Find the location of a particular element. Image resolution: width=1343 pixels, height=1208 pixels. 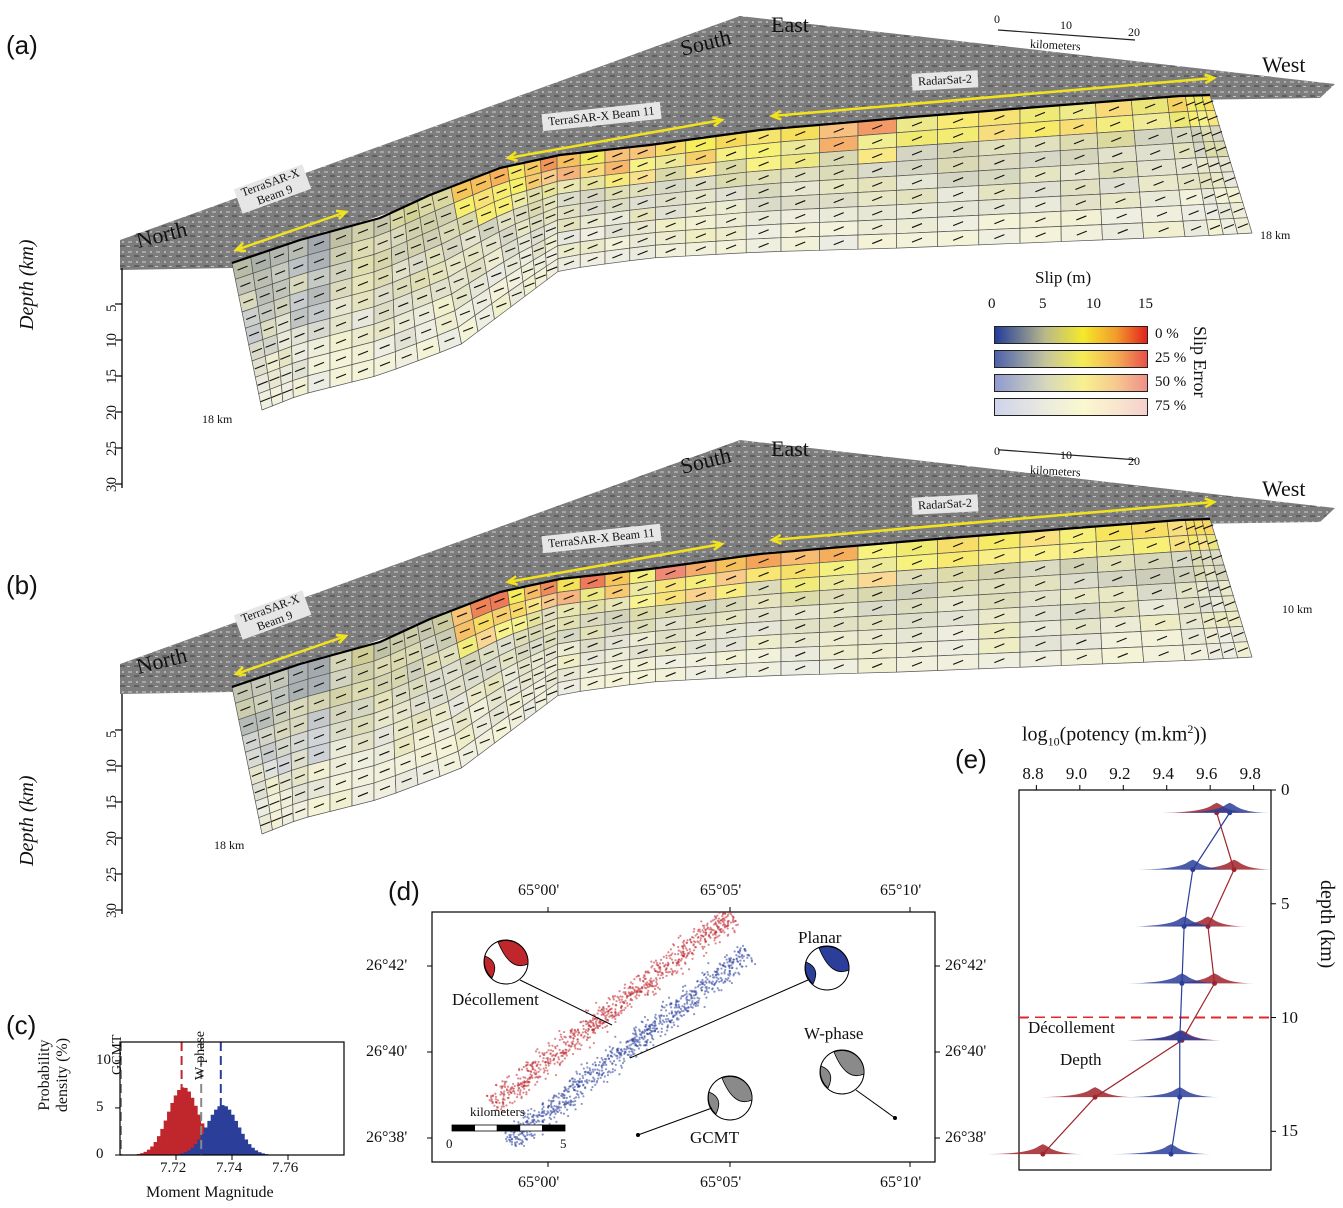

panel-e-xtick-label: 9.6 is located at coordinates (1207, 773).